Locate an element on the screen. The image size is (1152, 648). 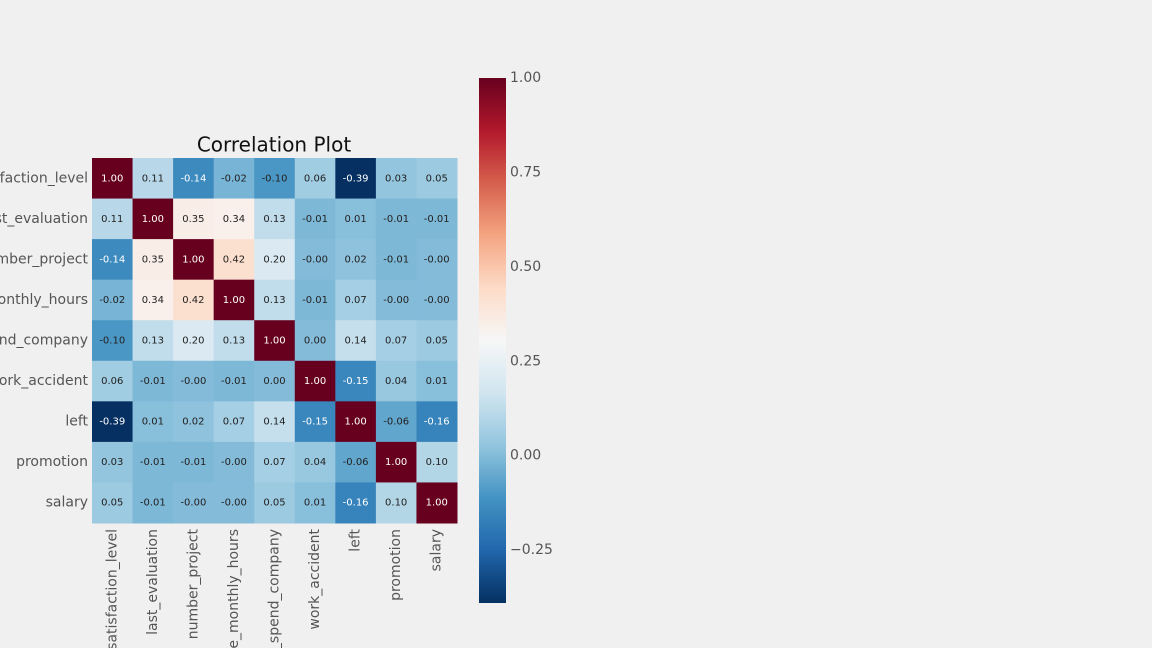
x-tick-label: last_evaluation is located at coordinates (153, 582).